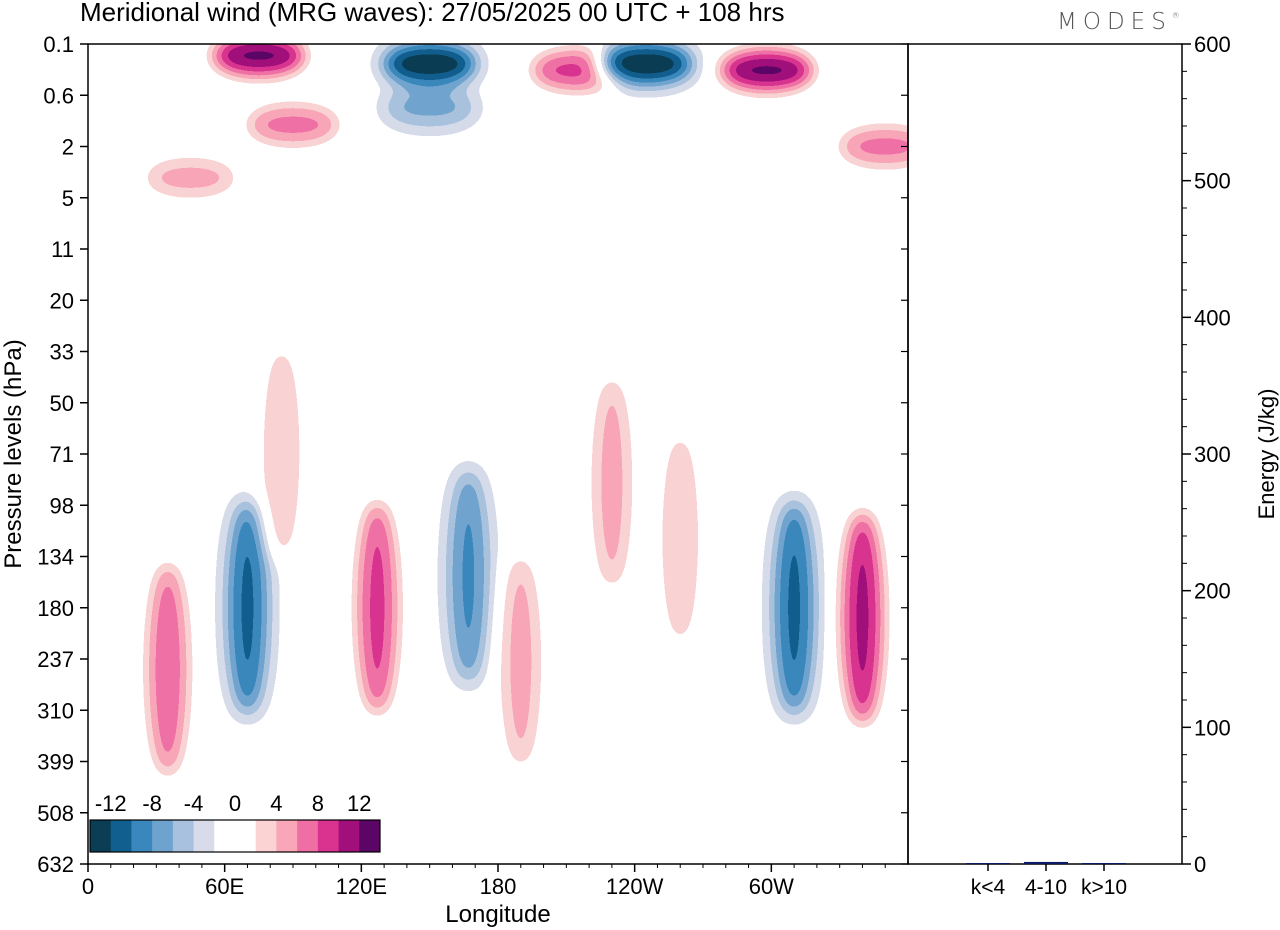  I want to click on energy-cat-label: k<4, so click(988, 887).